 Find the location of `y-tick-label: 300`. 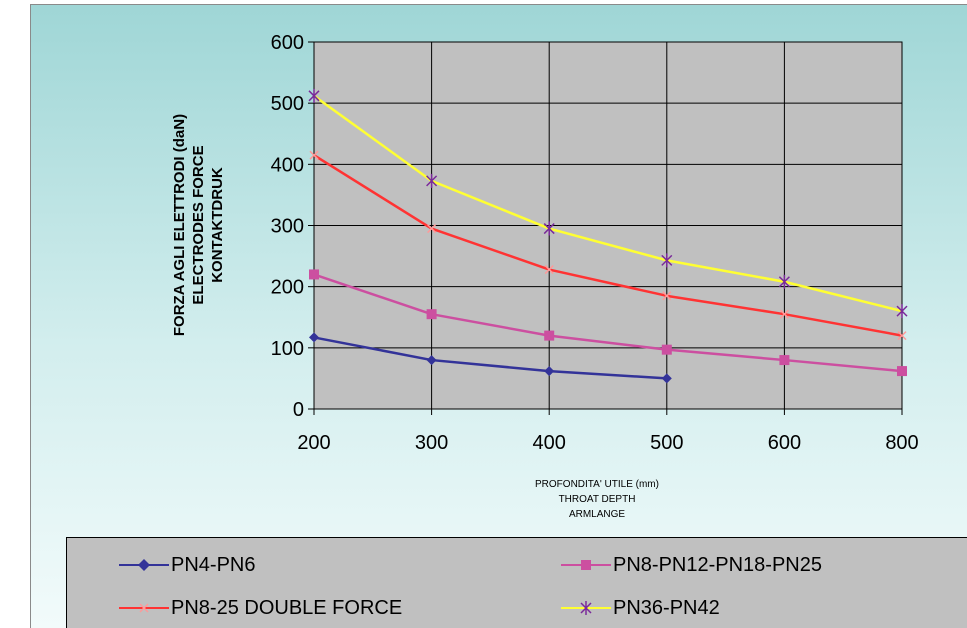

y-tick-label: 300 is located at coordinates (287, 227).